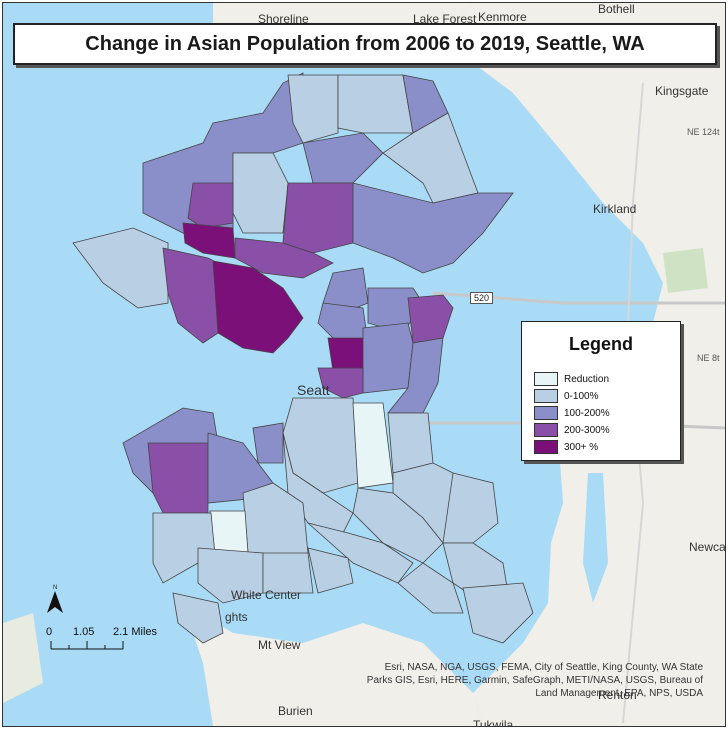  I want to click on place-renton: Renton, so click(617, 695).